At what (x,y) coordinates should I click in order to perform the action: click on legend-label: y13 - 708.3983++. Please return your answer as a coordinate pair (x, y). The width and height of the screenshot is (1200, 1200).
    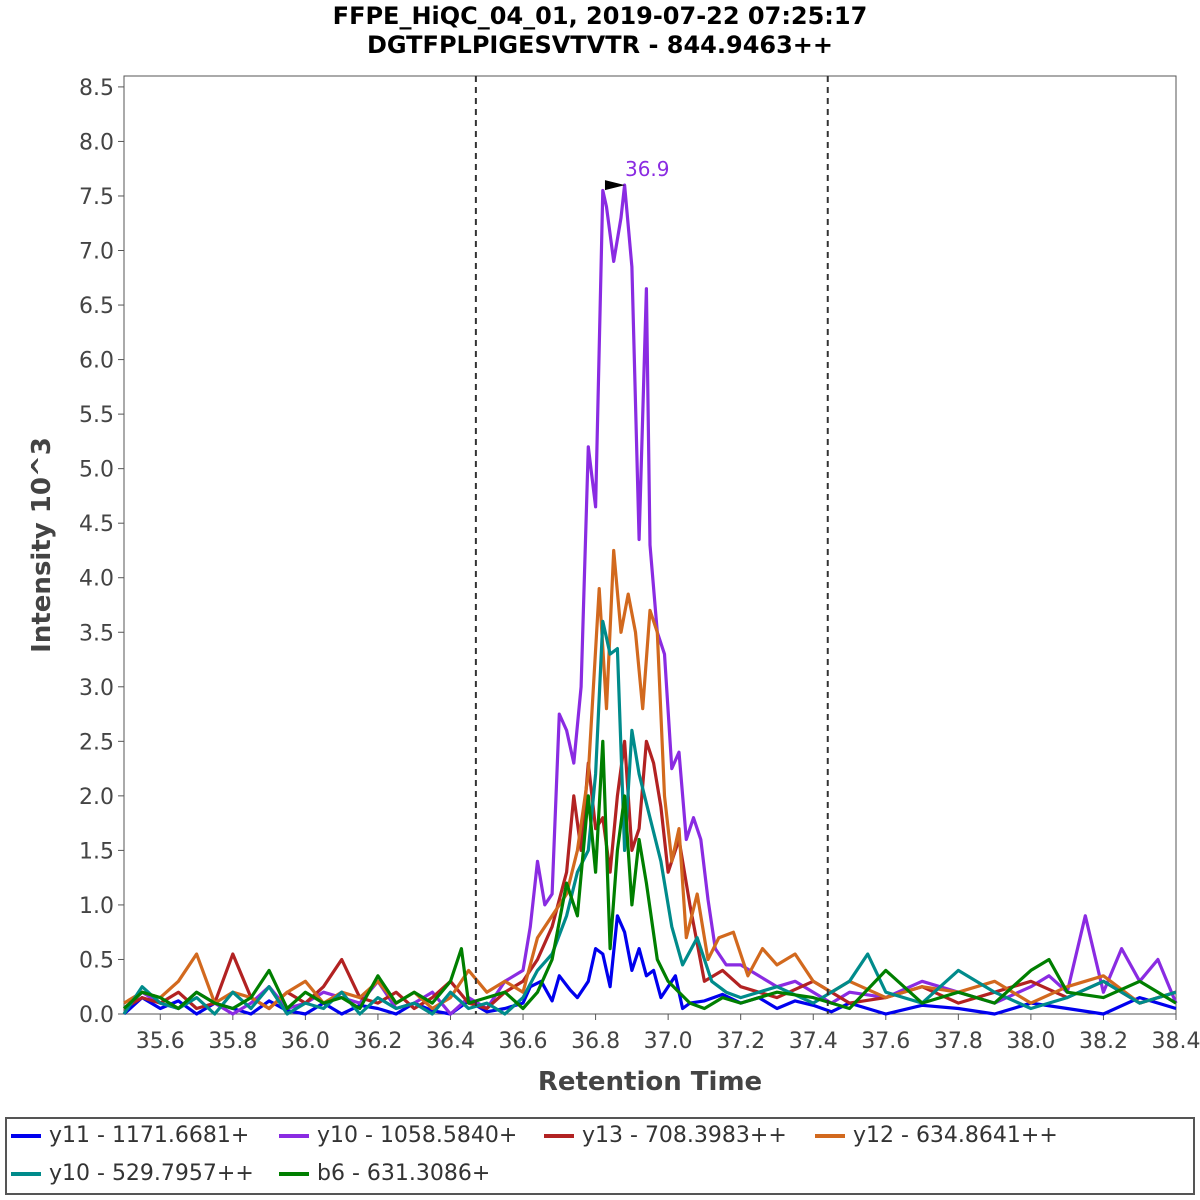
    Looking at the image, I should click on (684, 1135).